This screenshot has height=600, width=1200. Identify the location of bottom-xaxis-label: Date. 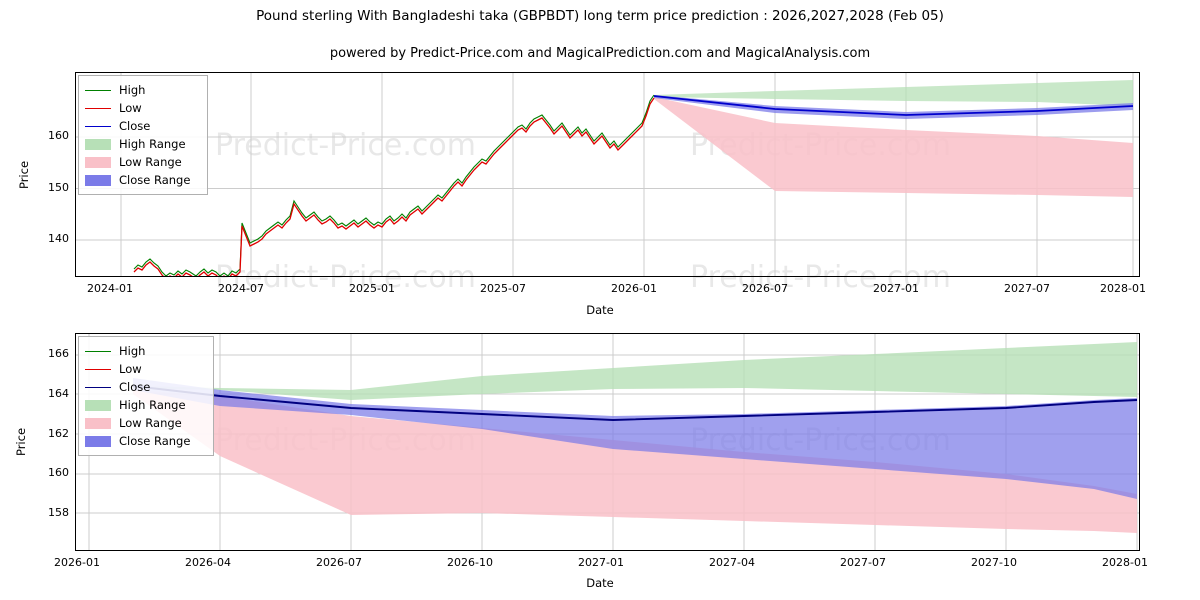
(600, 583).